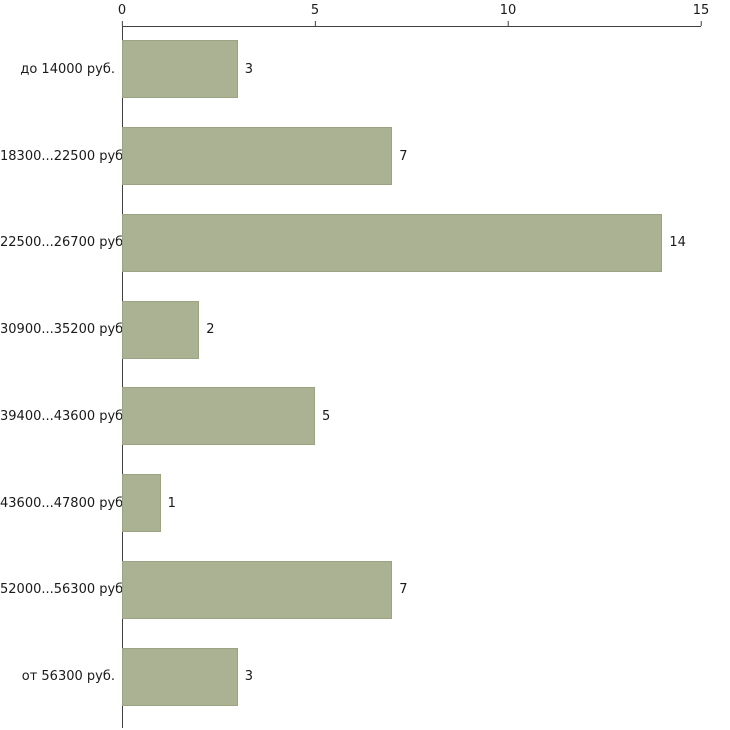 The width and height of the screenshot is (730, 730). I want to click on bar-row: 18300...22500 руб. 7, so click(350, 156).